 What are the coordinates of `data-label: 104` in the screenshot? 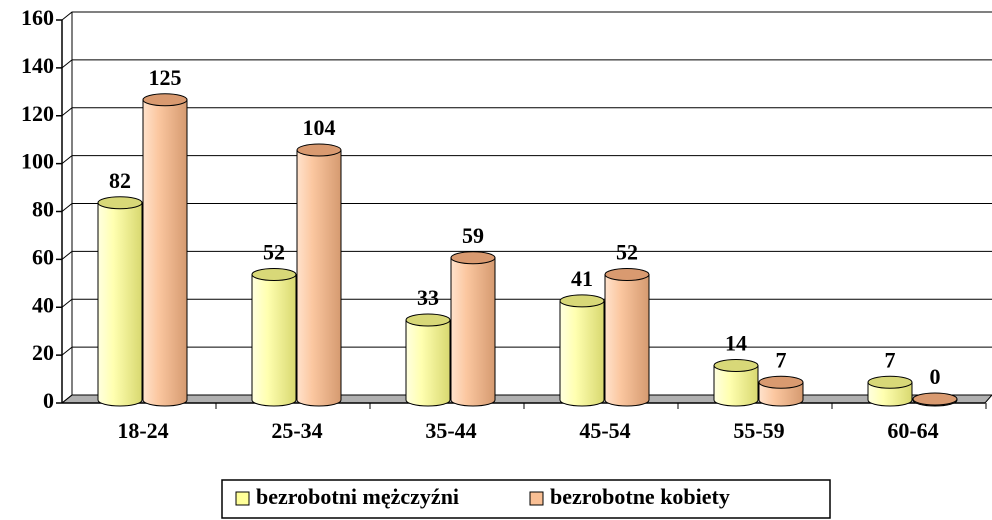 It's located at (319, 127).